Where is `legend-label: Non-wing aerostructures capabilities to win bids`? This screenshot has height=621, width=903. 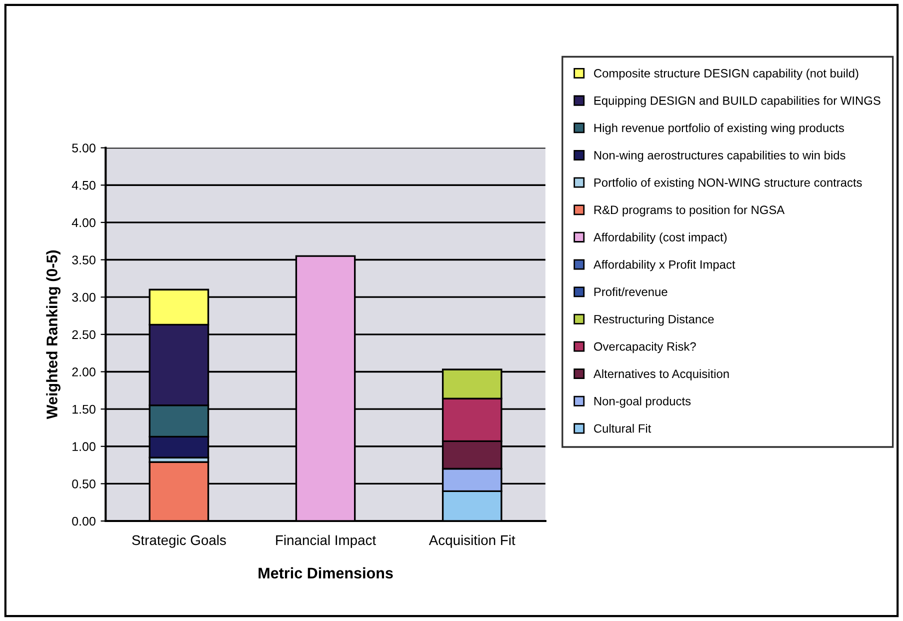
legend-label: Non-wing aerostructures capabilities to win bids is located at coordinates (720, 156).